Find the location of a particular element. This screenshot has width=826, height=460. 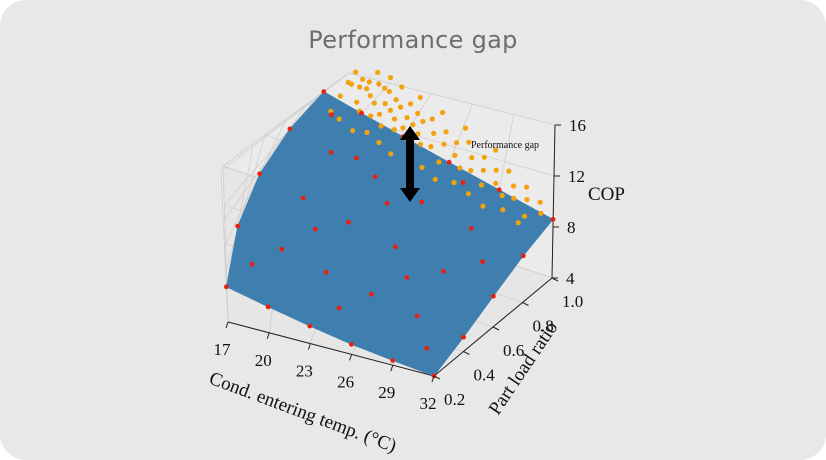

x-tick-label: 23 is located at coordinates (304, 371).